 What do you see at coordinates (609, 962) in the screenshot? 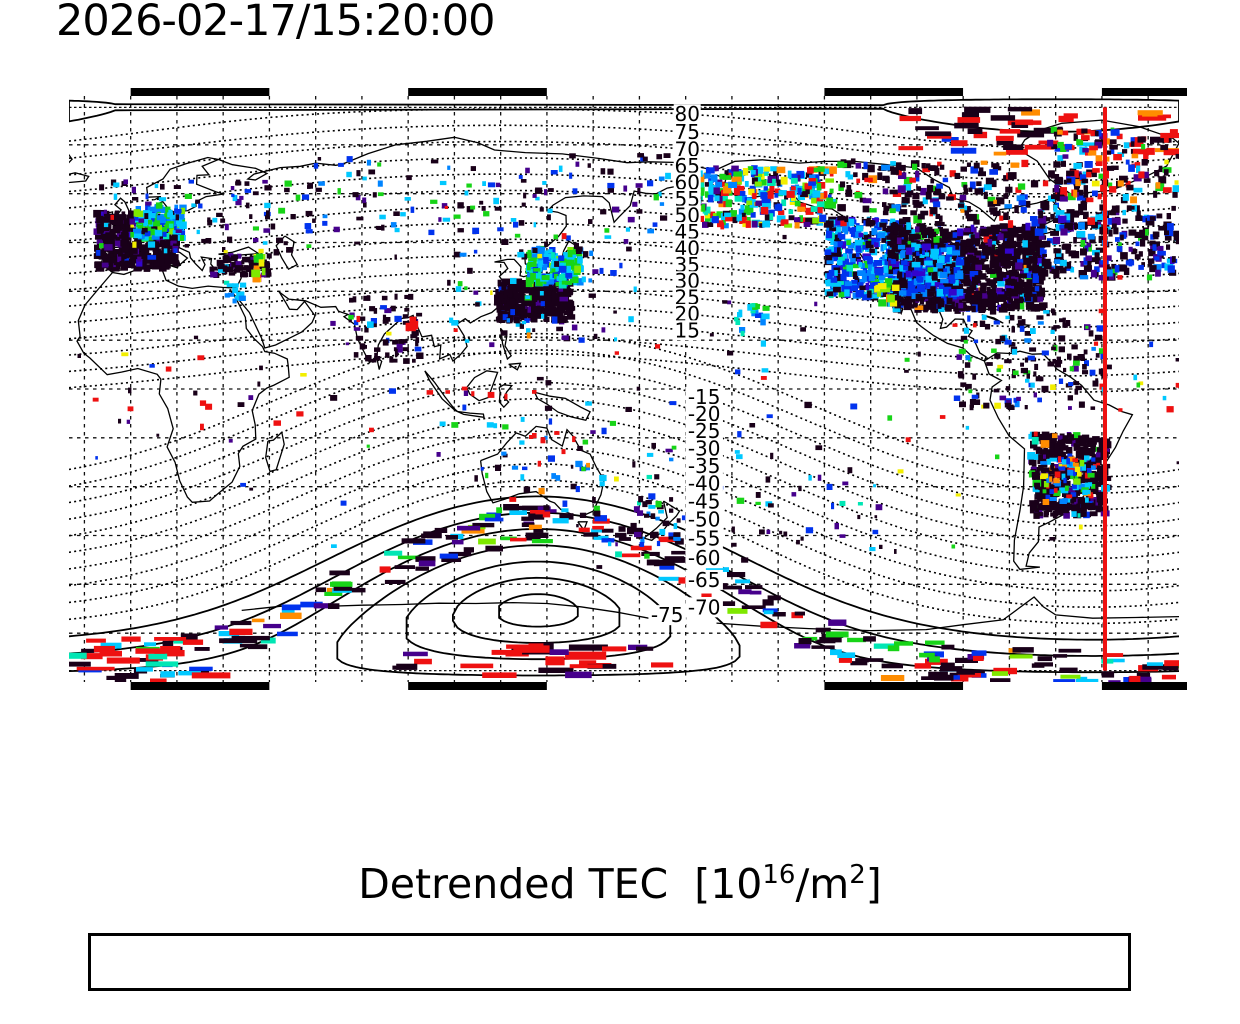
I see `colorbar-gradient` at bounding box center [609, 962].